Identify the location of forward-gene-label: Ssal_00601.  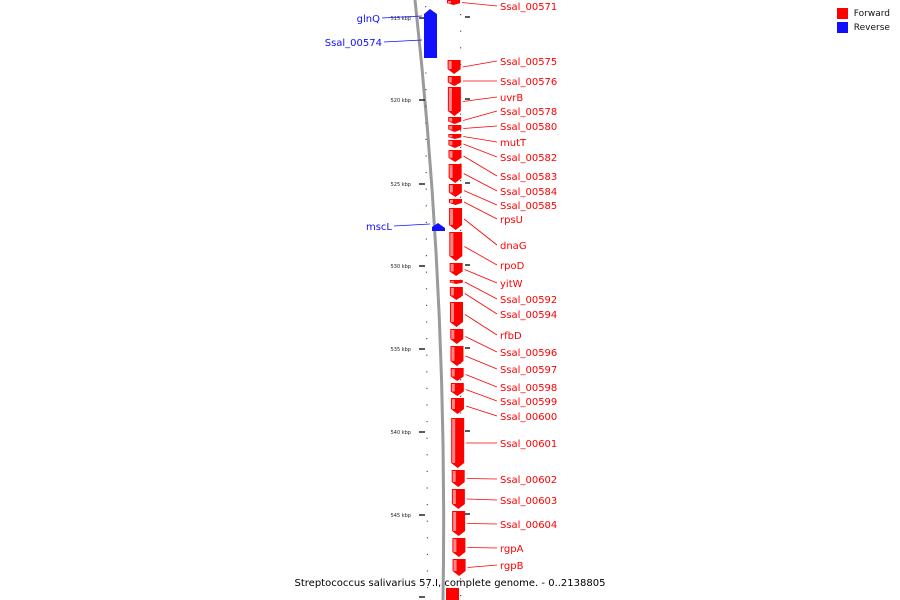
(528, 444).